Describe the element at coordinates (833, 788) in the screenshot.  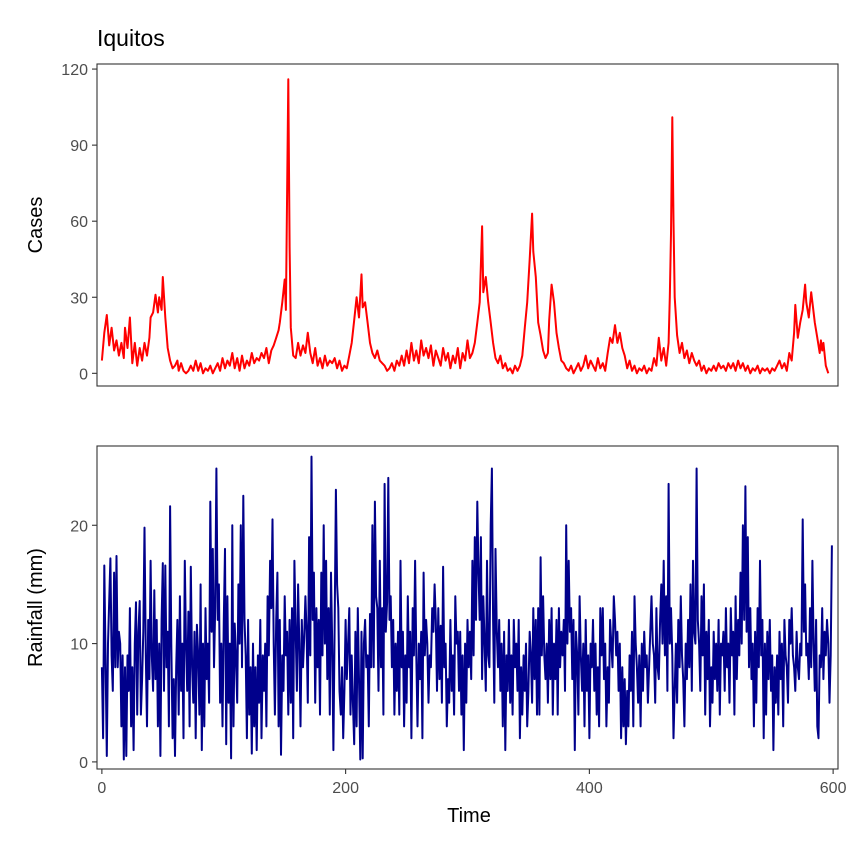
I see `x-tick-label: 600` at that location.